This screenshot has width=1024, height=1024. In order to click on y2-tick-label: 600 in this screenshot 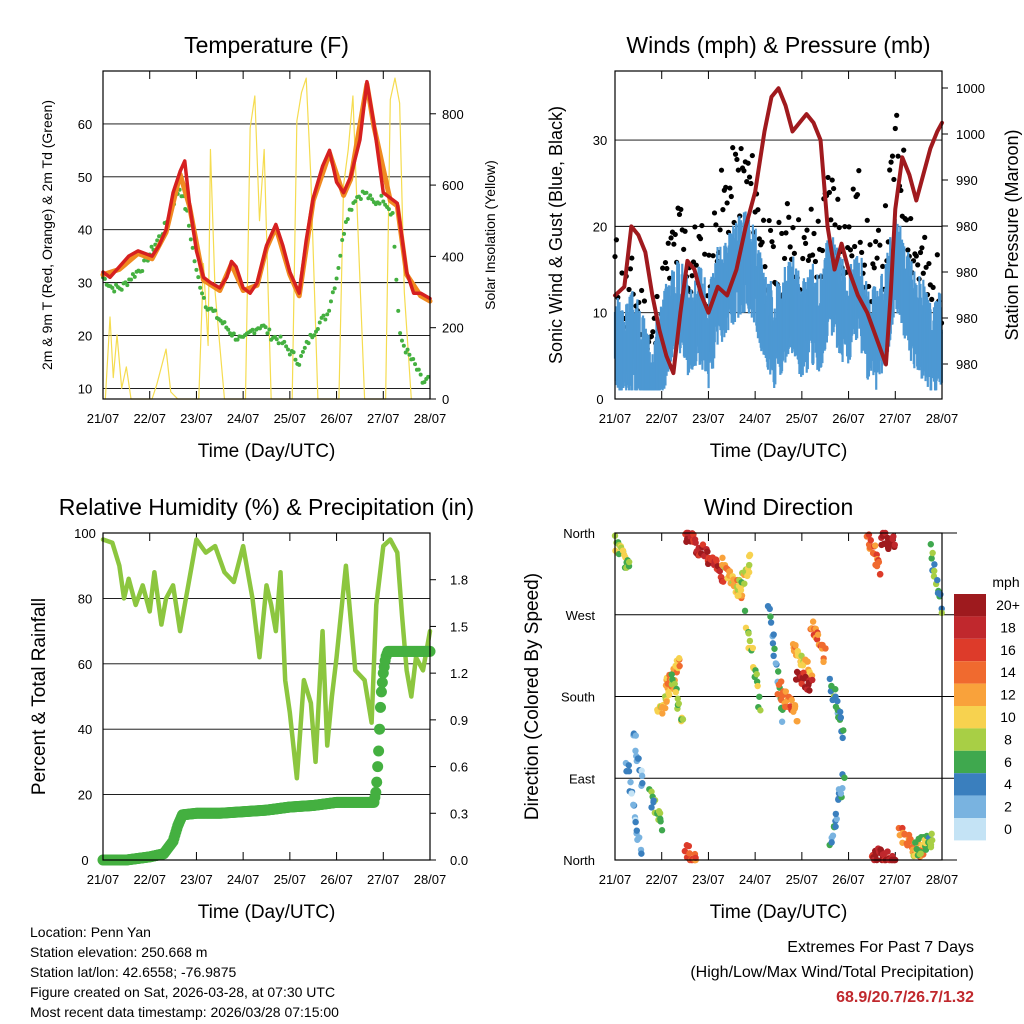, I will do `click(453, 185)`.